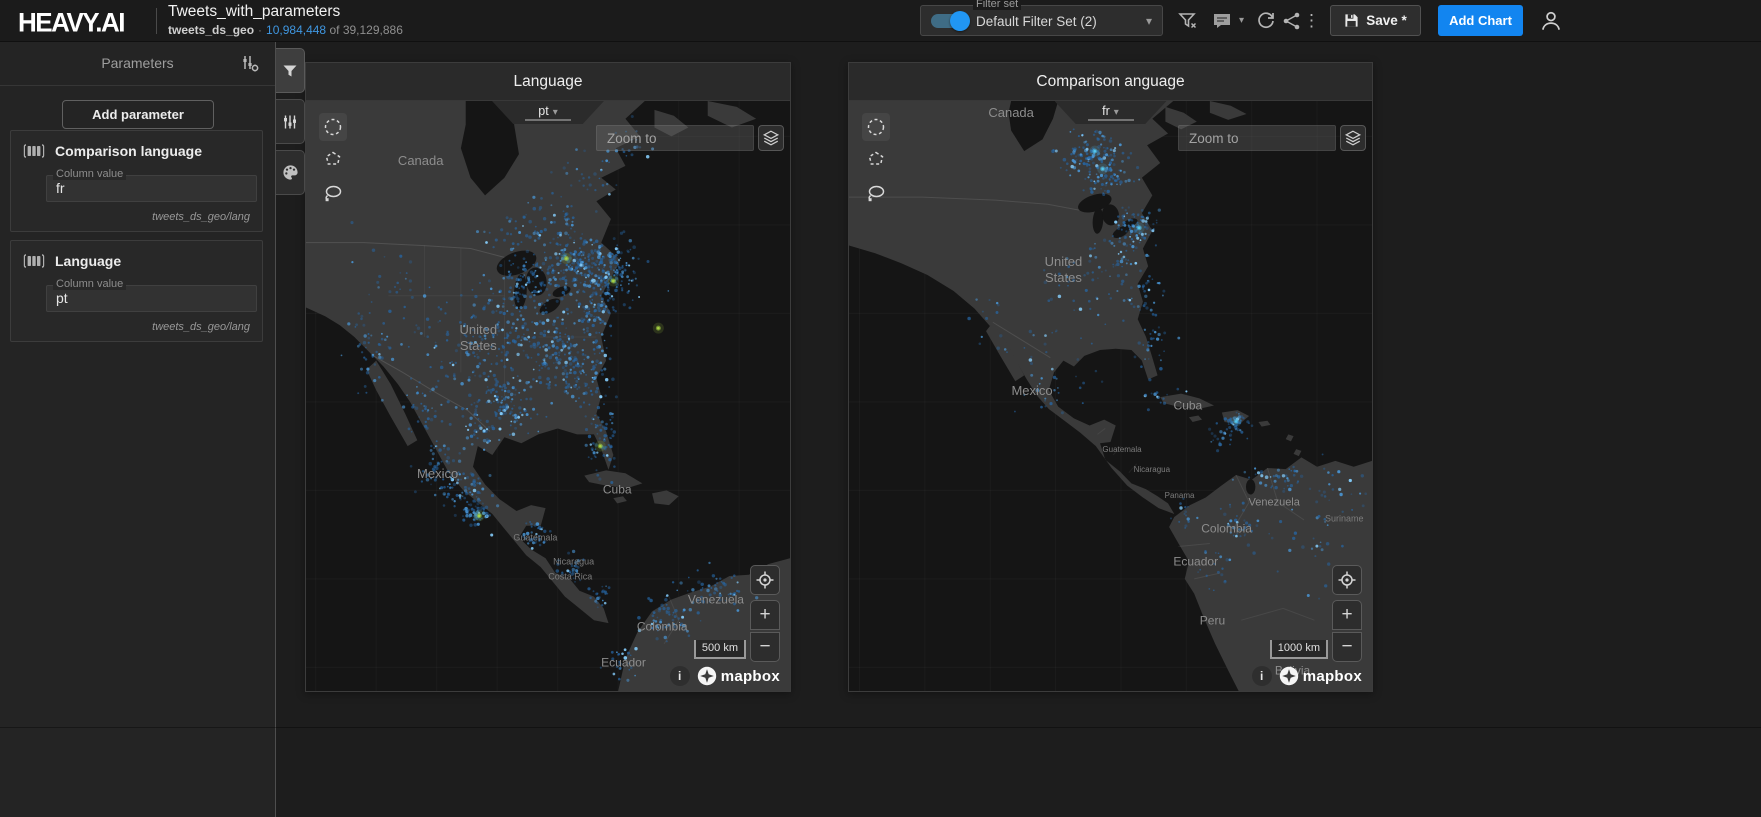  I want to click on sliders-icon, so click(290, 121).